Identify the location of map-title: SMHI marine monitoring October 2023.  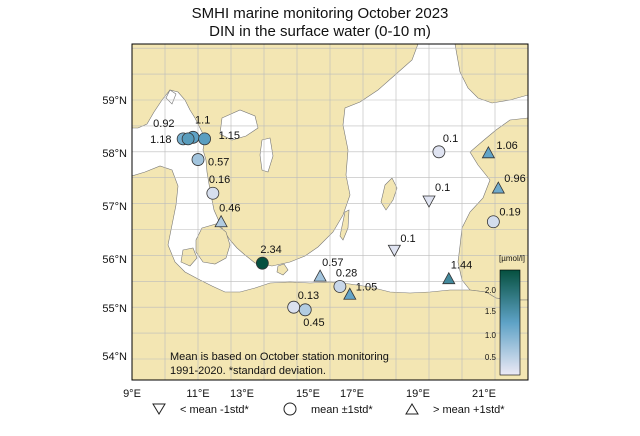
(320, 13).